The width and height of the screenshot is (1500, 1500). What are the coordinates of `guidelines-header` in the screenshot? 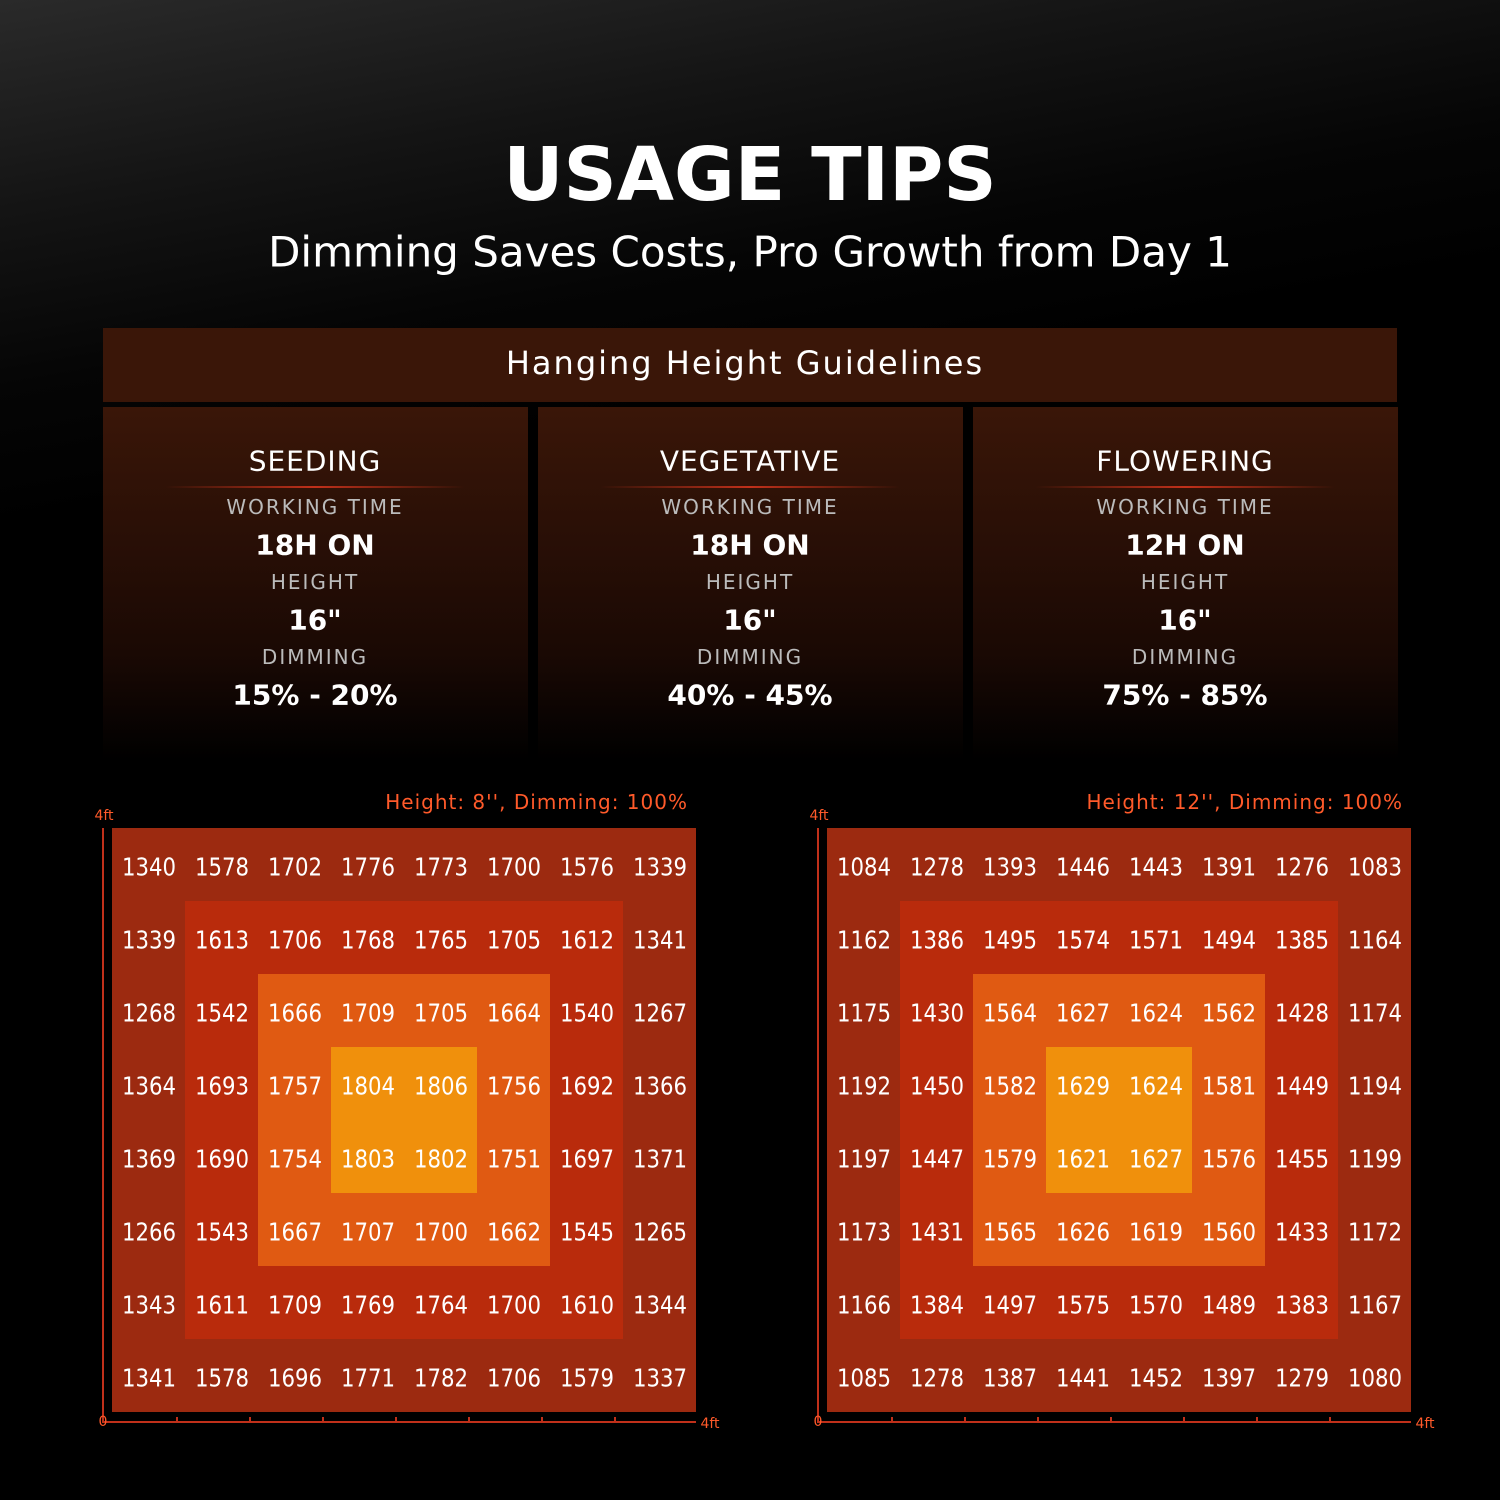 It's located at (750, 365).